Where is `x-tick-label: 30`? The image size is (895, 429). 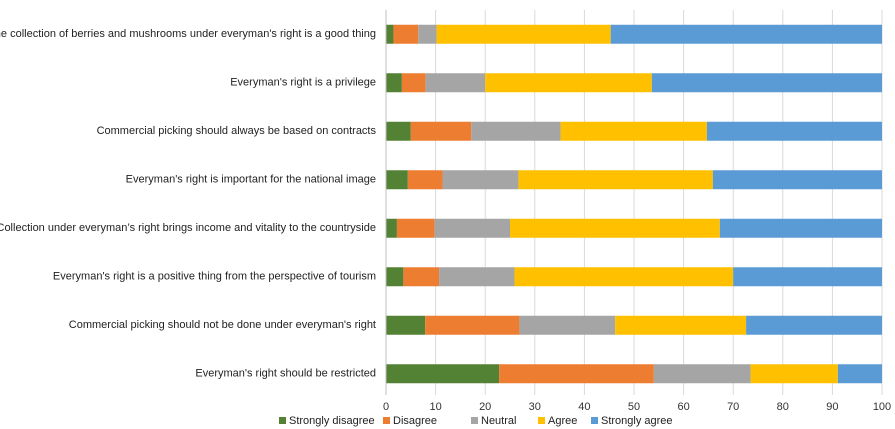
x-tick-label: 30 is located at coordinates (535, 407).